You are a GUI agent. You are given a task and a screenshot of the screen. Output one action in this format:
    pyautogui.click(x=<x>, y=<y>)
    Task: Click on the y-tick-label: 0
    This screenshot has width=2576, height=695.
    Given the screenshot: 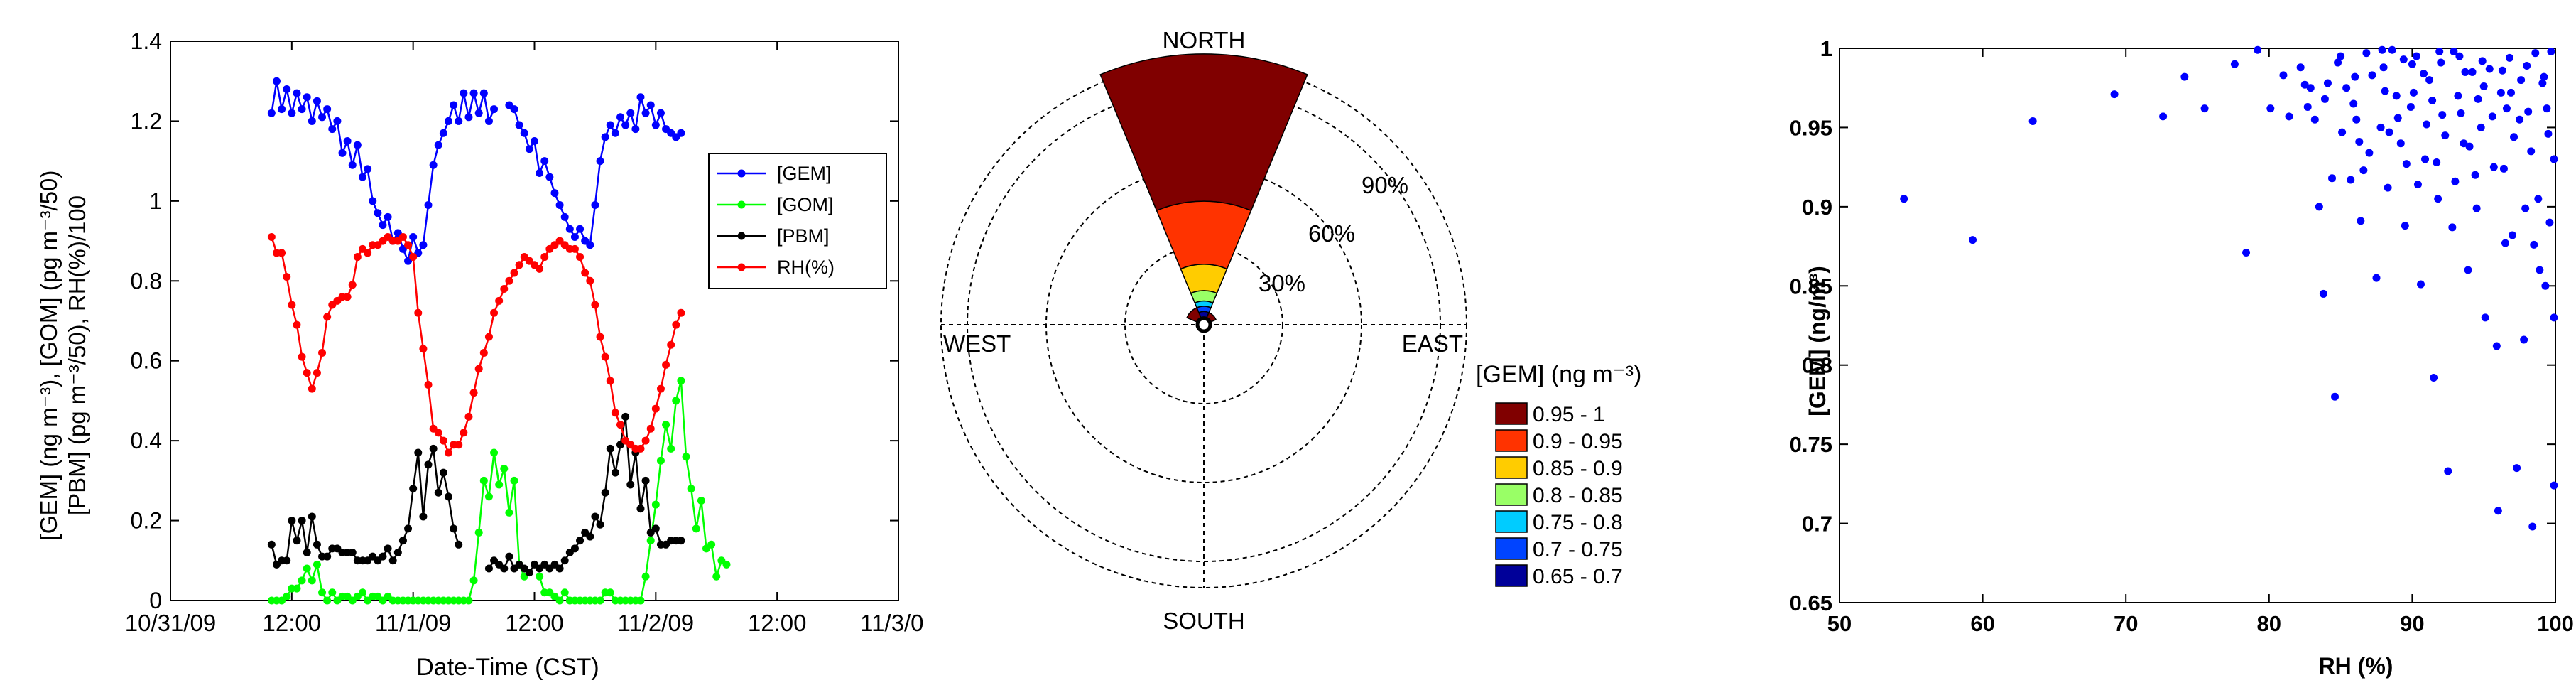 What is the action you would take?
    pyautogui.click(x=156, y=600)
    